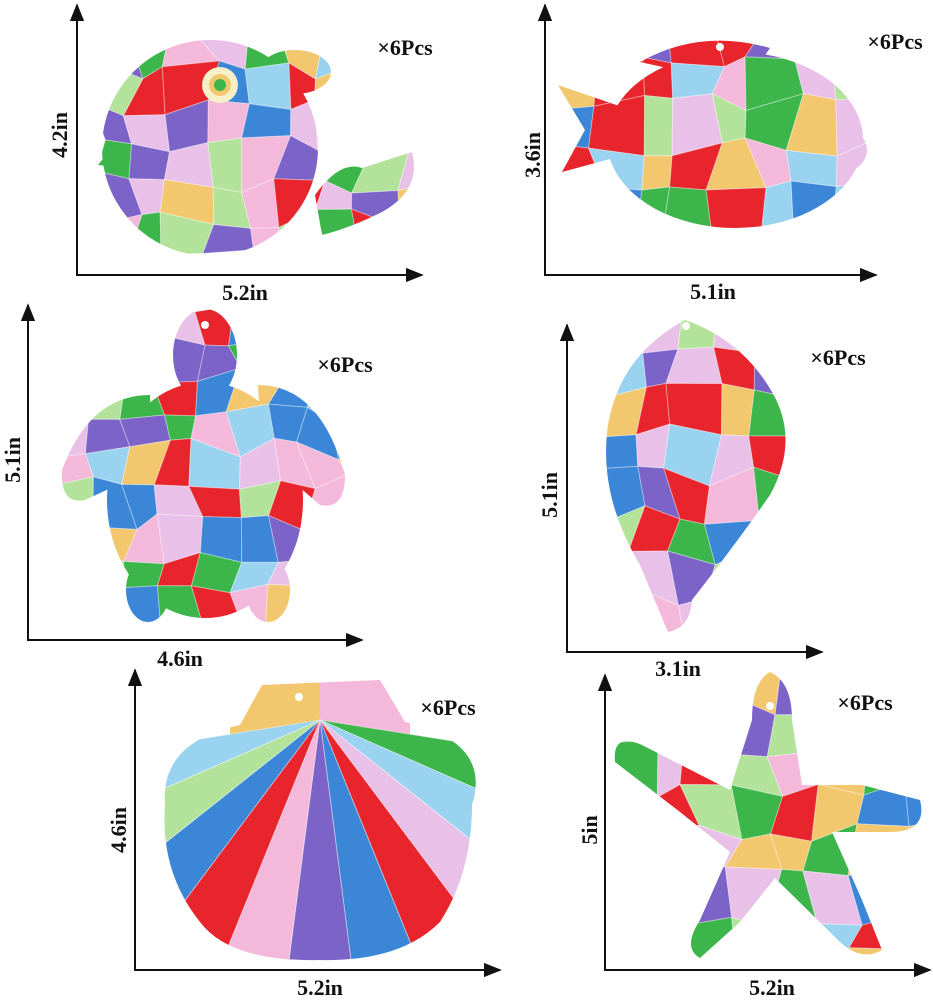 The width and height of the screenshot is (933, 1000). What do you see at coordinates (532, 155) in the screenshot?
I see `height: 3.6in` at bounding box center [532, 155].